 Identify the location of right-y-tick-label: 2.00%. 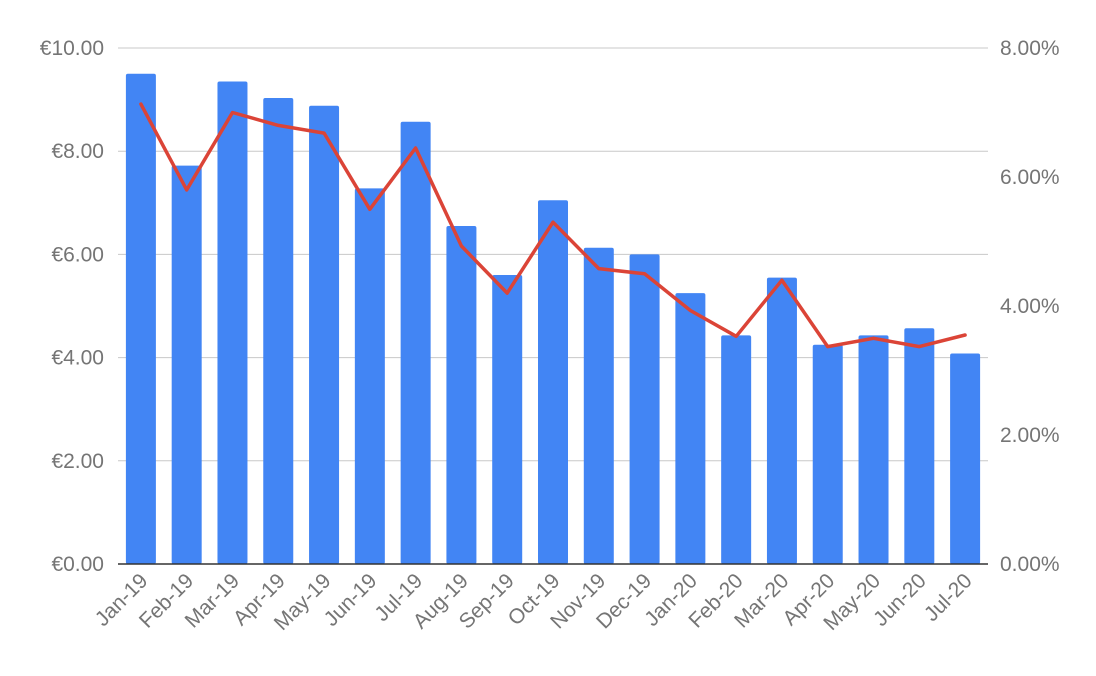
(1030, 435).